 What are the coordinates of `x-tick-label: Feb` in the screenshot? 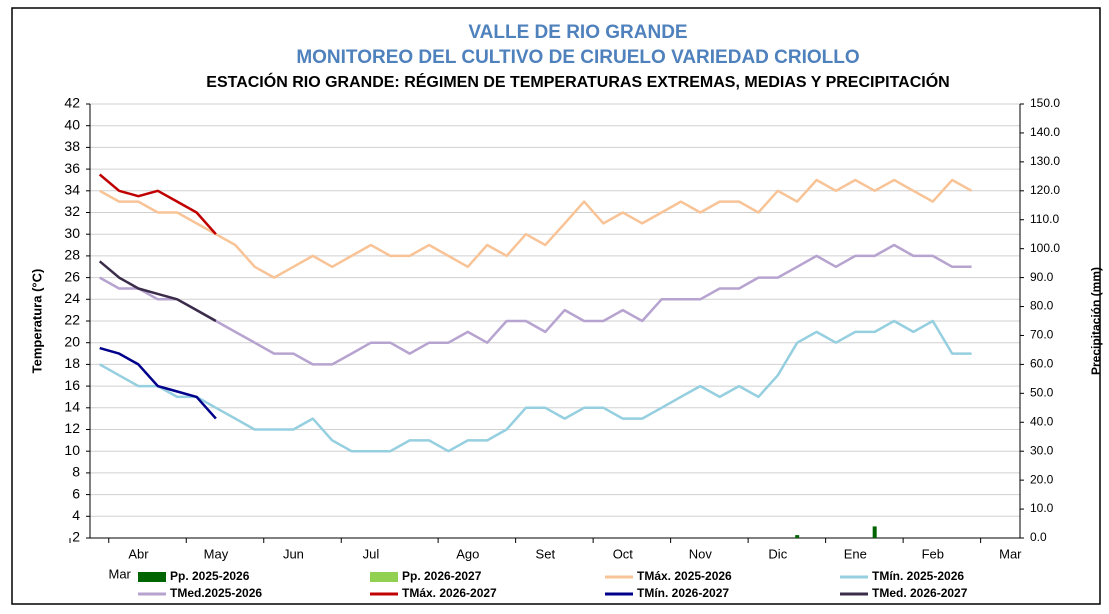 It's located at (933, 553).